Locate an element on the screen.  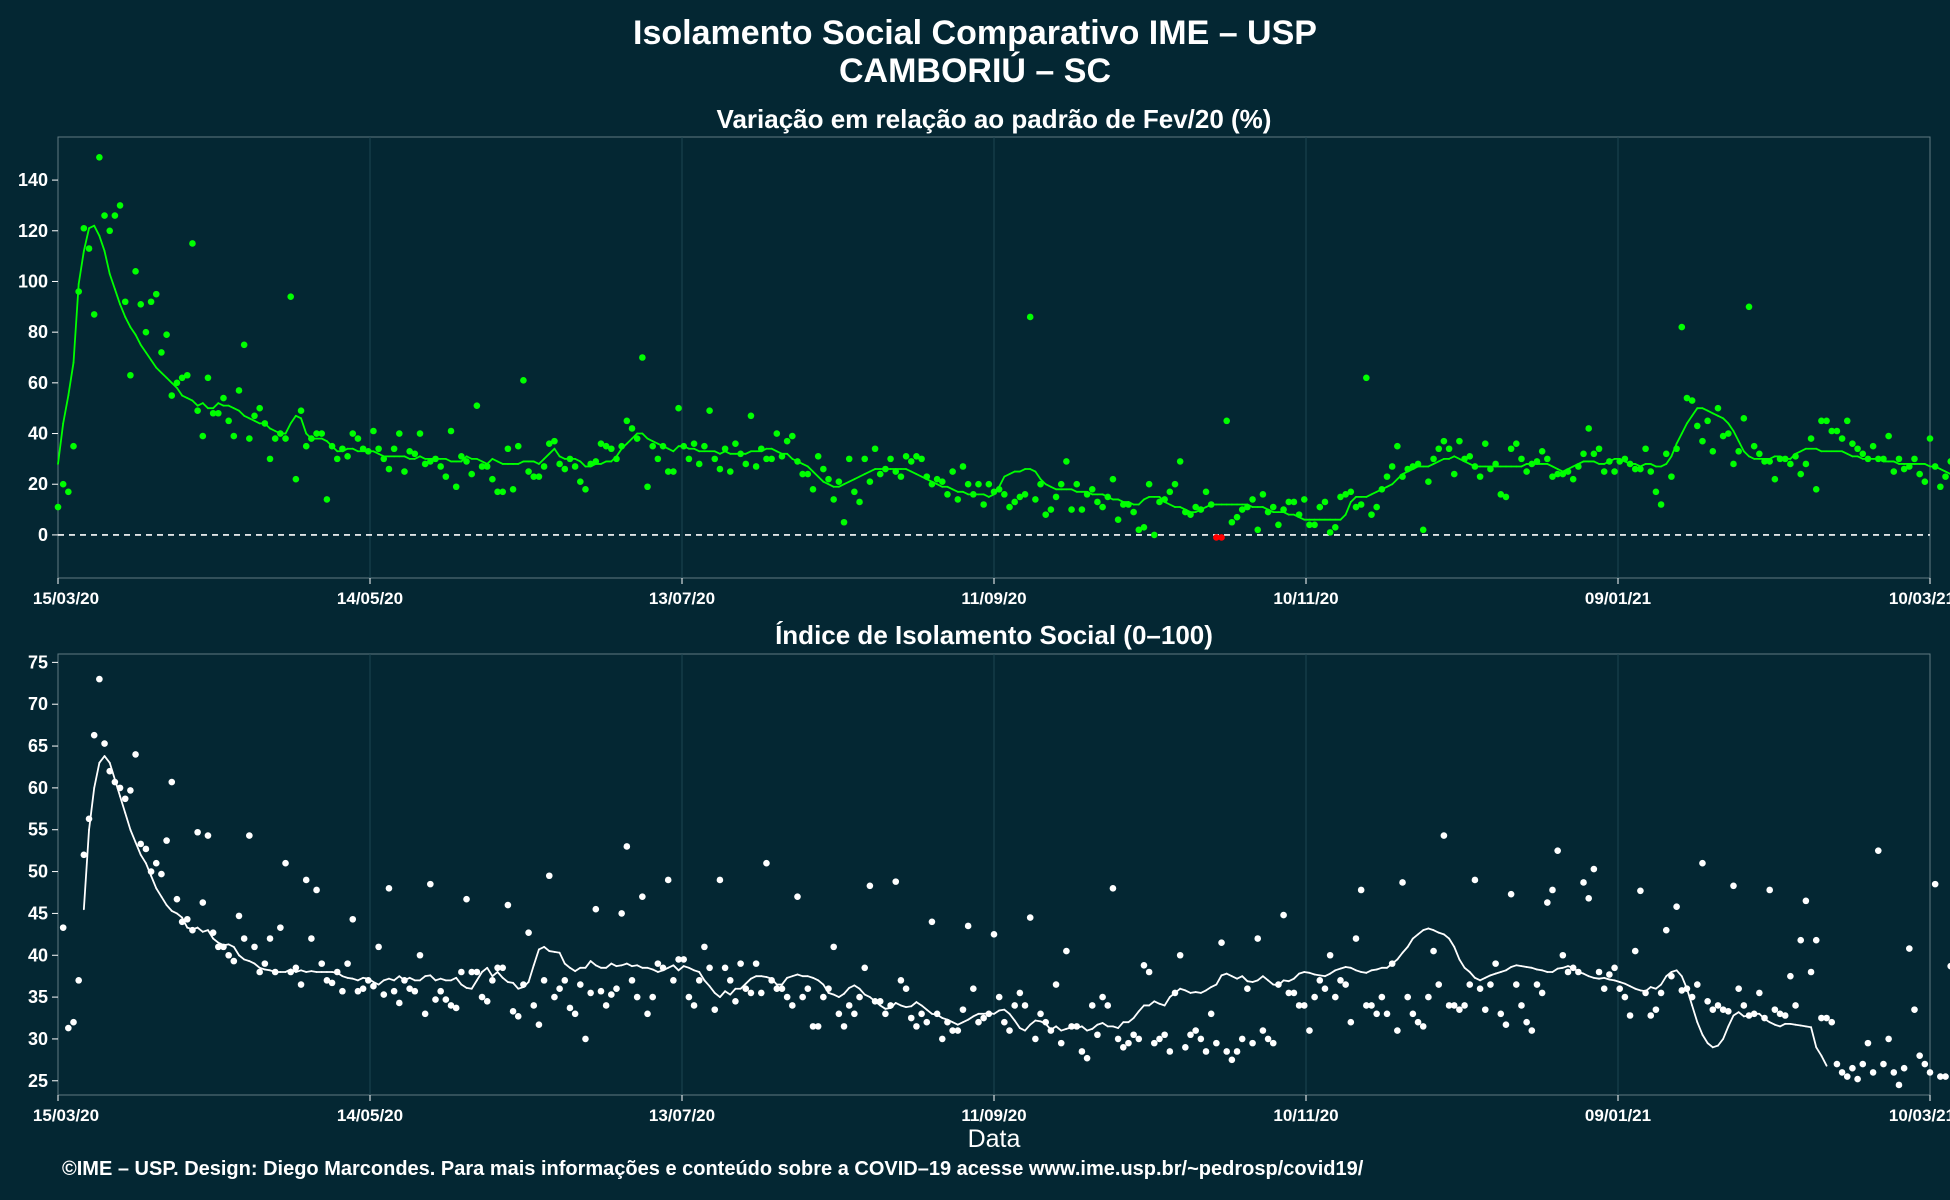
y-tick-label: 30 is located at coordinates (38, 1039).